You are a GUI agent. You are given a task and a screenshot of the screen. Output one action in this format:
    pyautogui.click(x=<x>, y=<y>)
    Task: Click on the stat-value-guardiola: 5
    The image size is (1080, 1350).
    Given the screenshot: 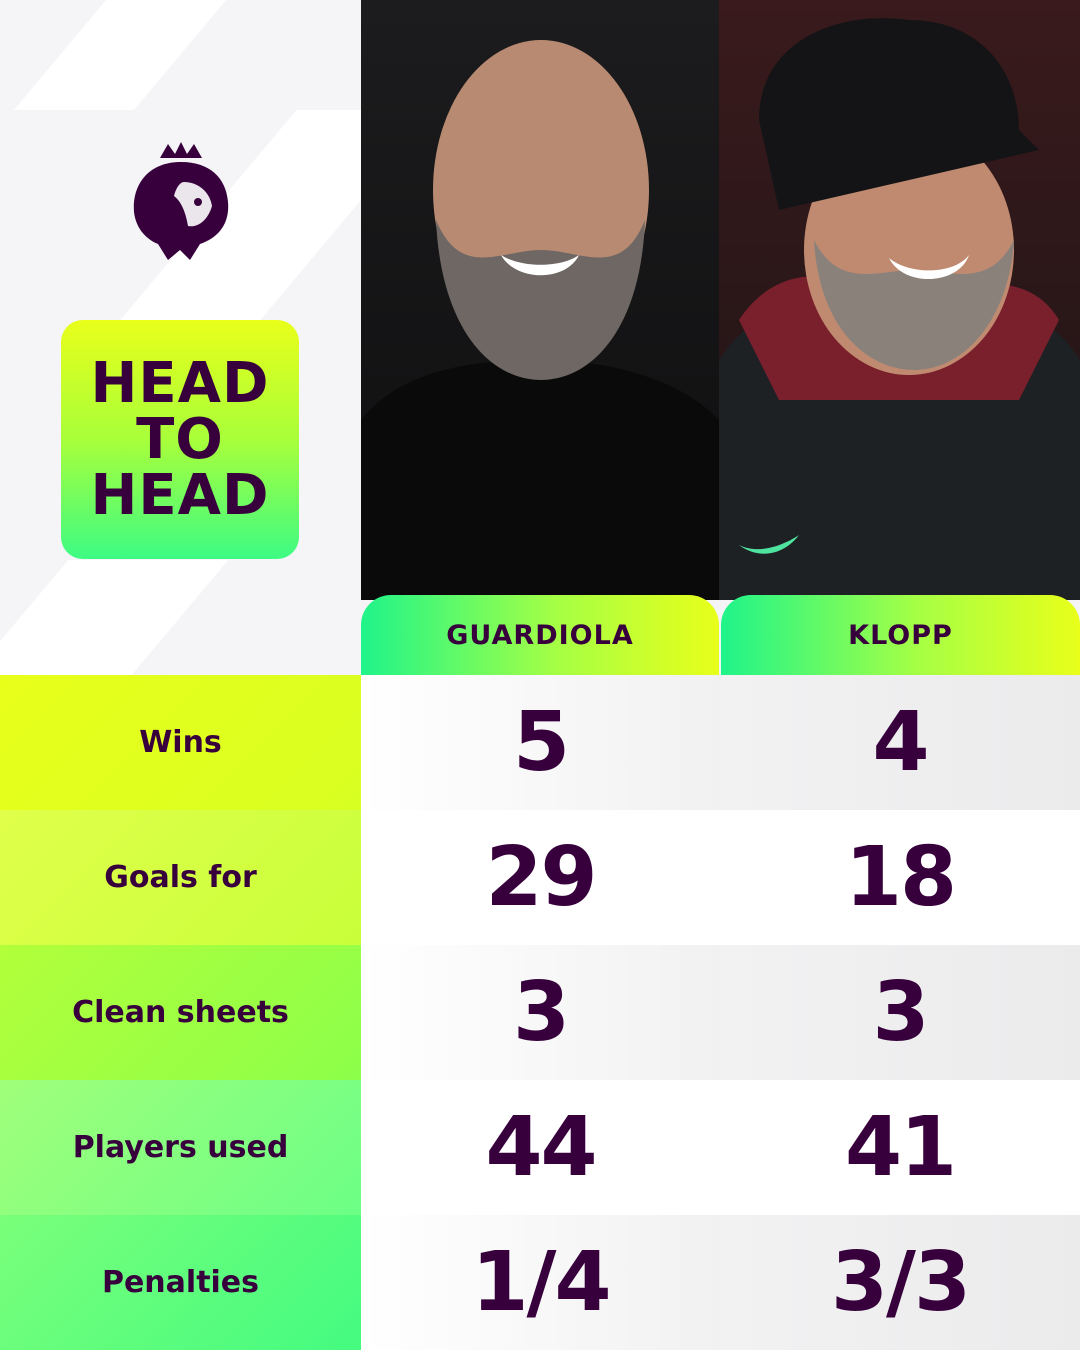 What is the action you would take?
    pyautogui.click(x=540, y=742)
    